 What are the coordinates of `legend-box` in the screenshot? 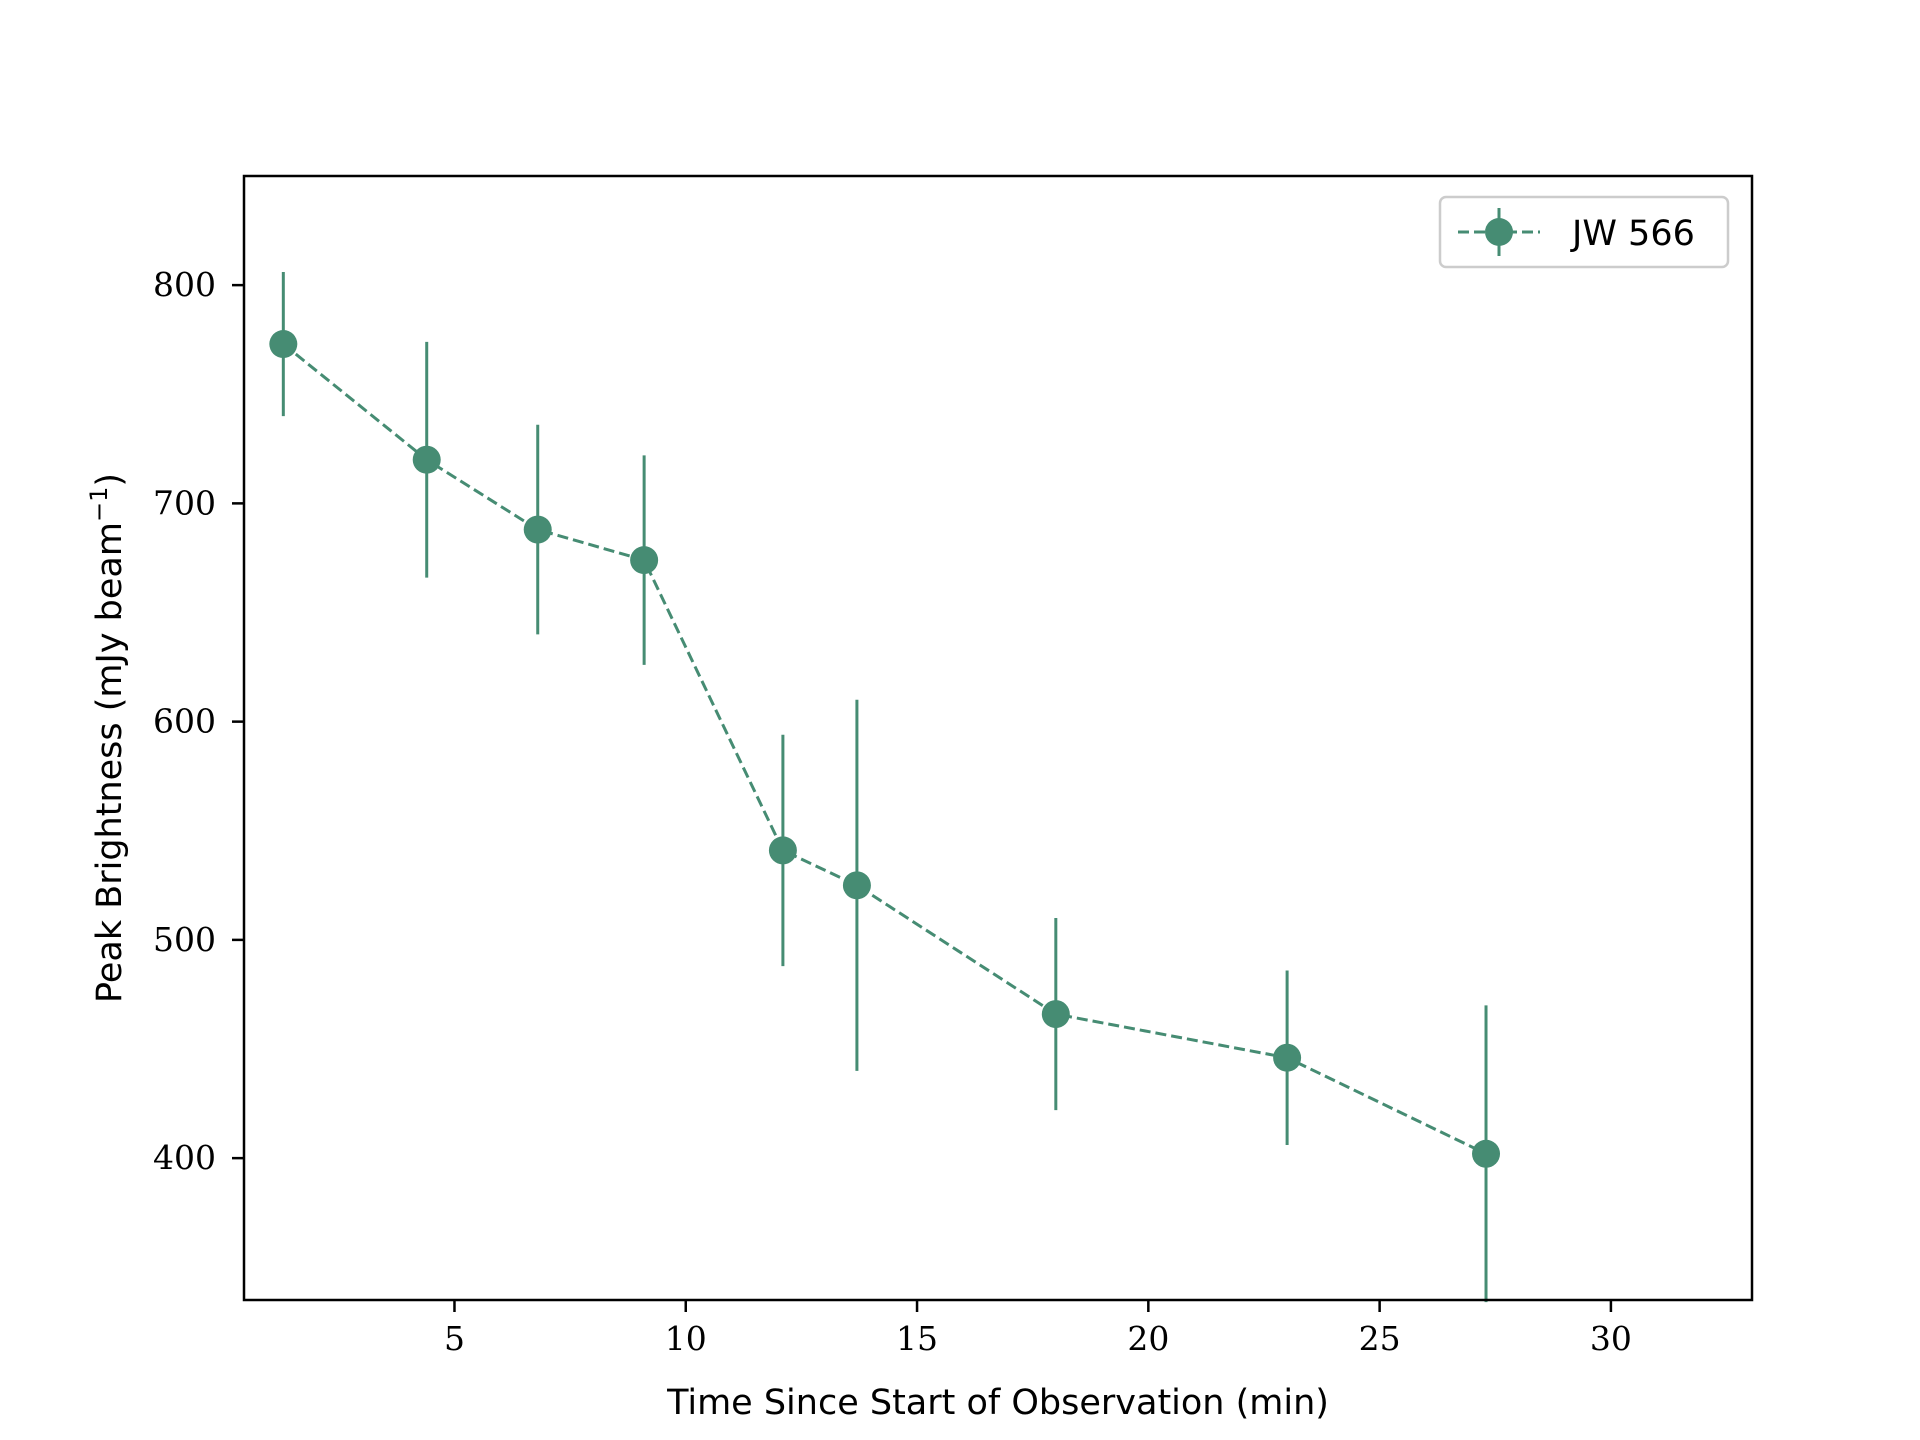 It's located at (1584, 232).